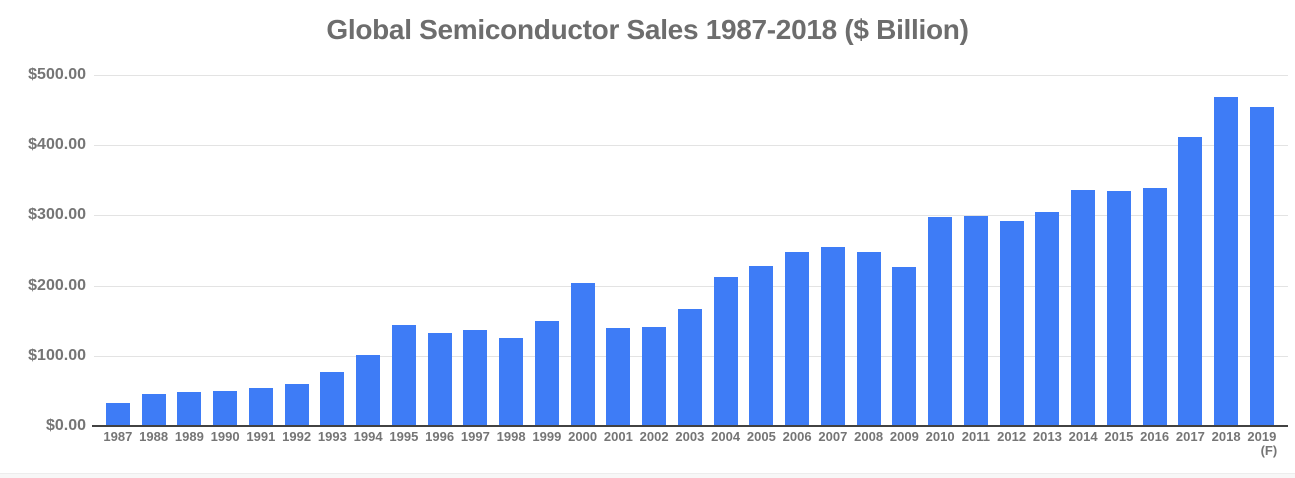 The image size is (1295, 478). What do you see at coordinates (368, 444) in the screenshot?
I see `x-tick-label-1994: 1994` at bounding box center [368, 444].